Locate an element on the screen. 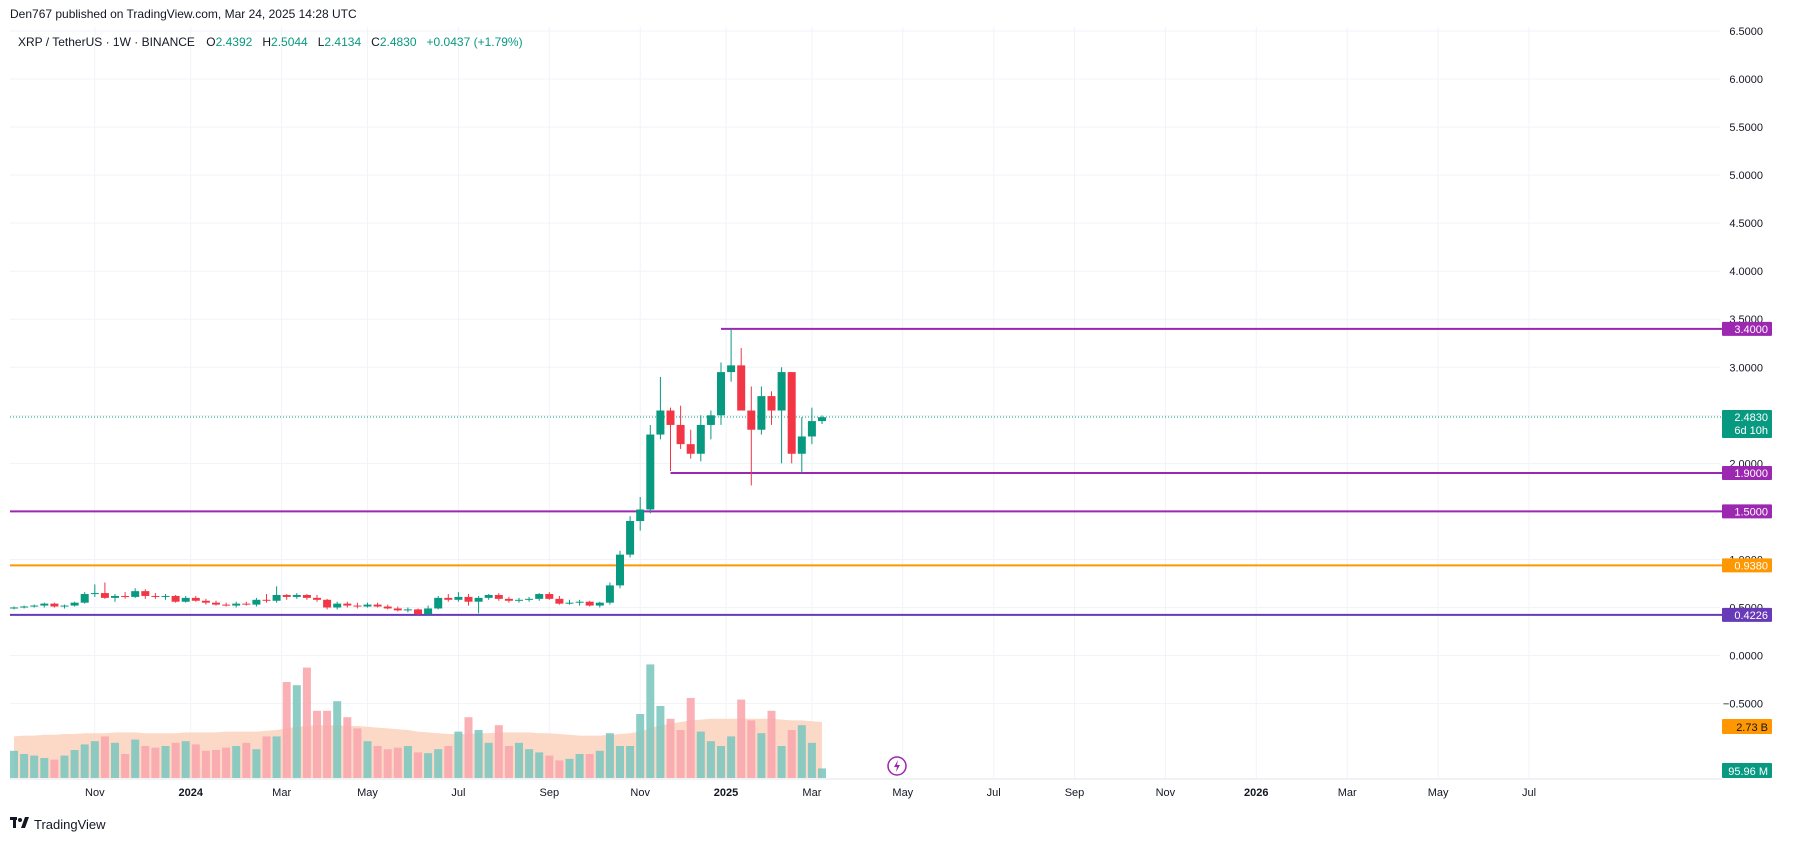  countdown-label: 6d 10h is located at coordinates (1751, 431).